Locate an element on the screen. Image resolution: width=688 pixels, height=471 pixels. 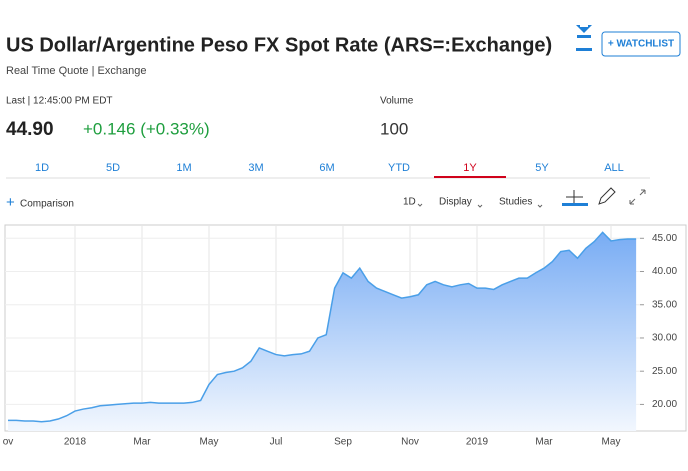
tabs: 1D 5D 1M 3M 6M YTD 1Y 5Y ALL is located at coordinates (329, 170).